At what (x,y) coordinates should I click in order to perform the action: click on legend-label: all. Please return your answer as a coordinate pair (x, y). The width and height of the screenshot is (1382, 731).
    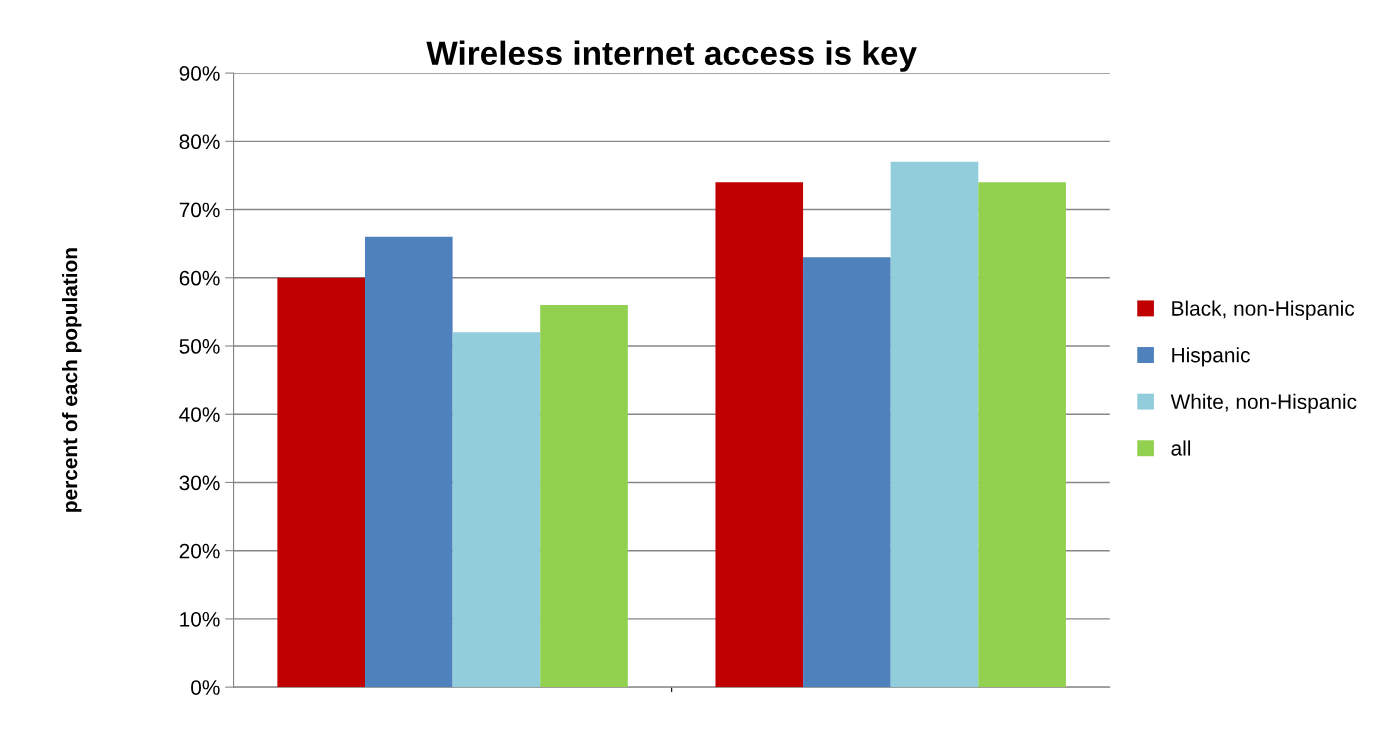
    Looking at the image, I should click on (1181, 448).